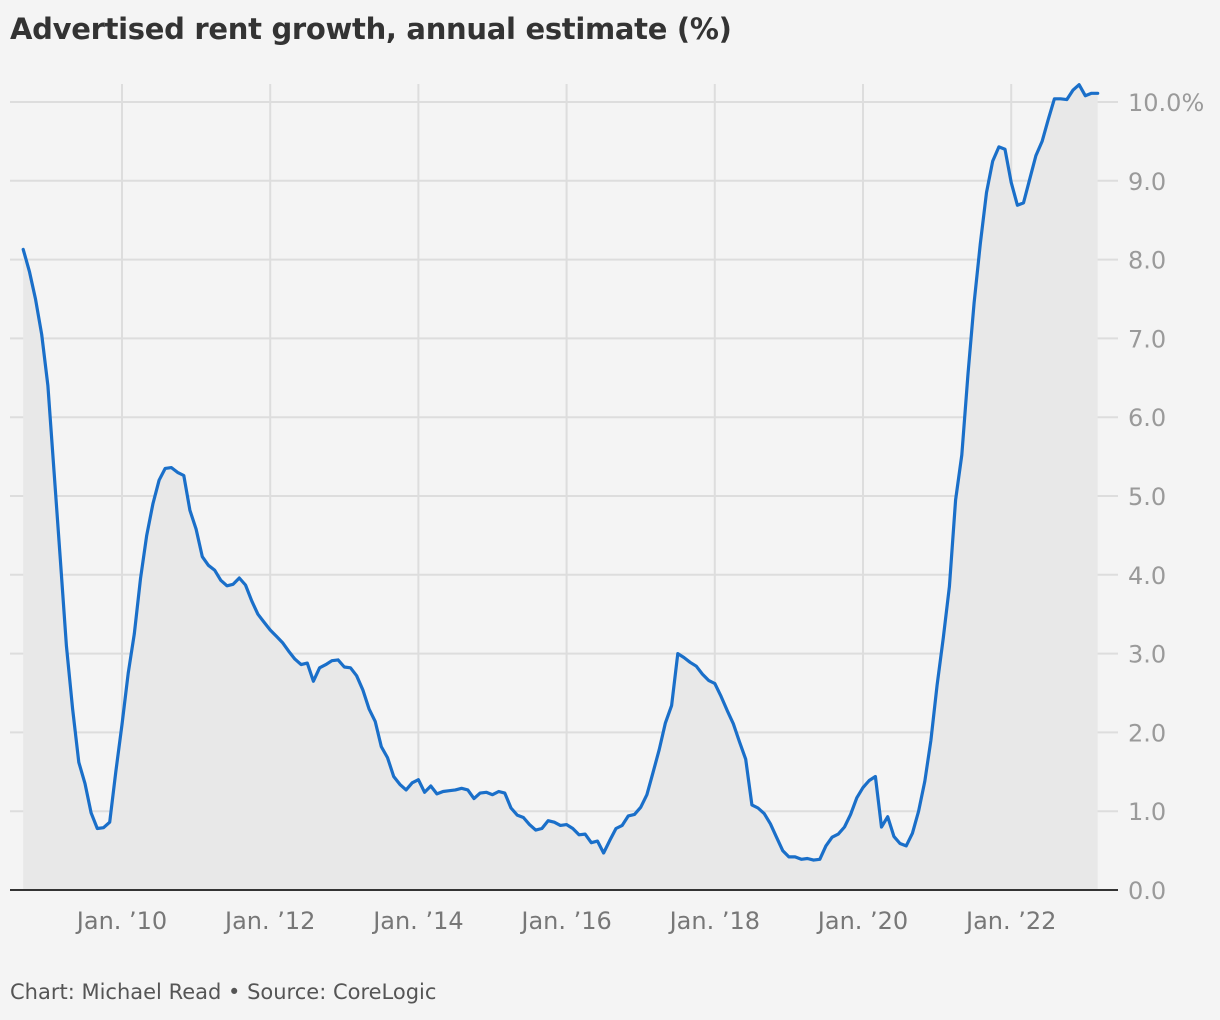 This screenshot has height=1020, width=1220. I want to click on x-tick-label: Jan. ’12, so click(269, 921).